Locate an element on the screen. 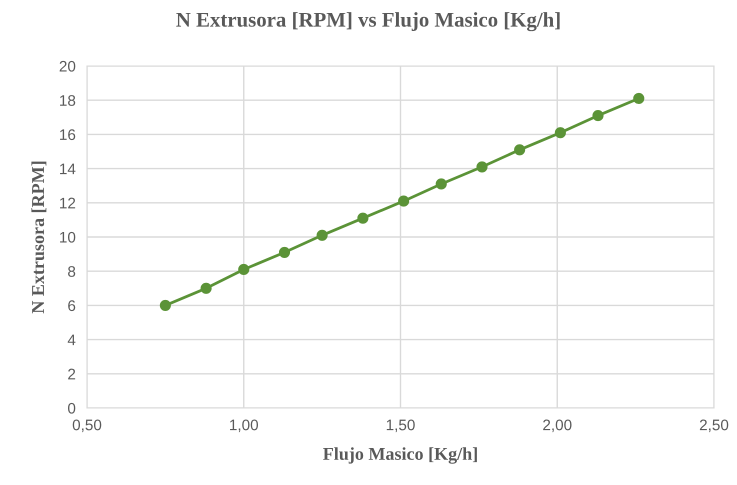  y-tick-label: 4 is located at coordinates (72, 340).